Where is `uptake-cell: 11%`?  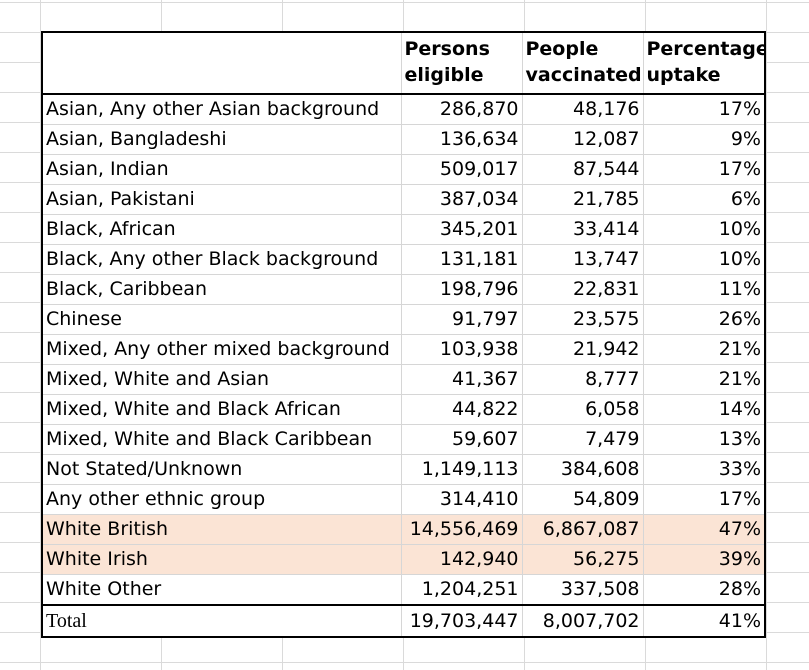
uptake-cell: 11% is located at coordinates (703, 289).